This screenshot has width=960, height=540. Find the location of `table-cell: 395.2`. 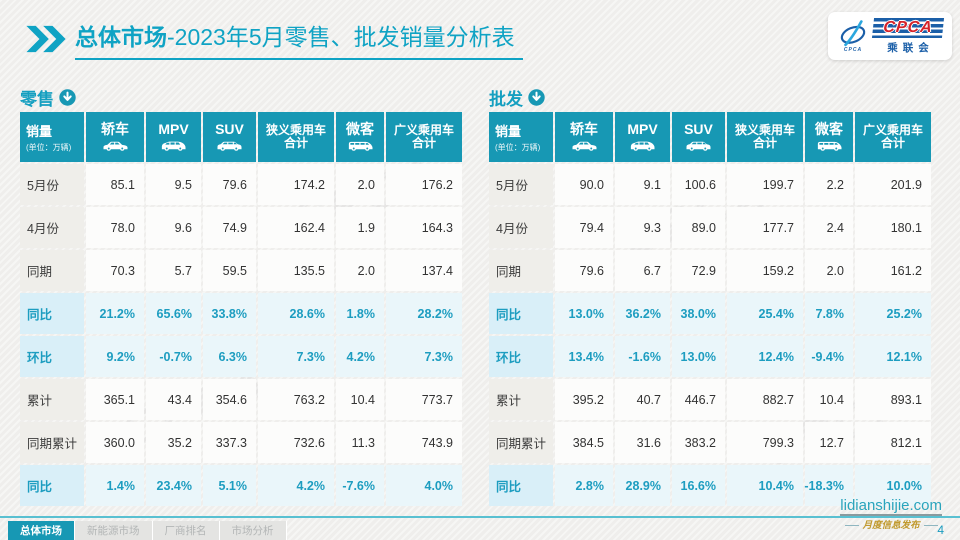

table-cell: 395.2 is located at coordinates (584, 399).